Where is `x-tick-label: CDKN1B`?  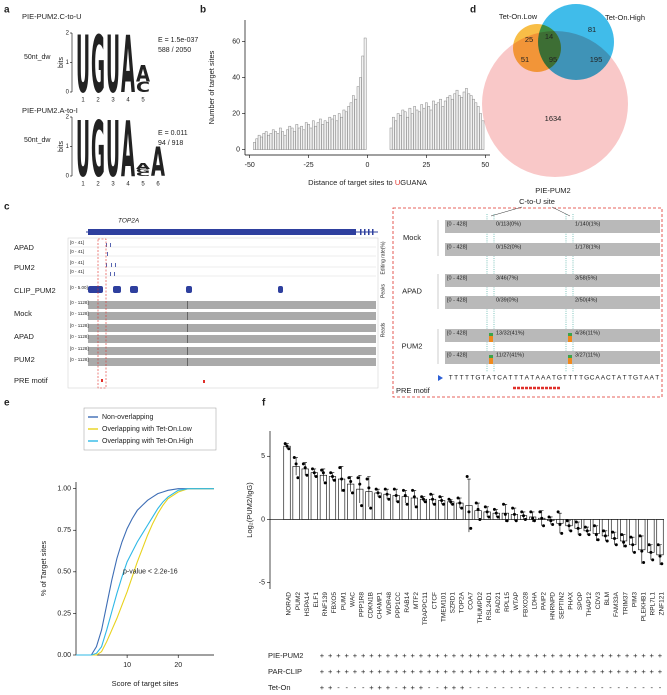
x-tick-label: CDKN1B is located at coordinates (371, 605).